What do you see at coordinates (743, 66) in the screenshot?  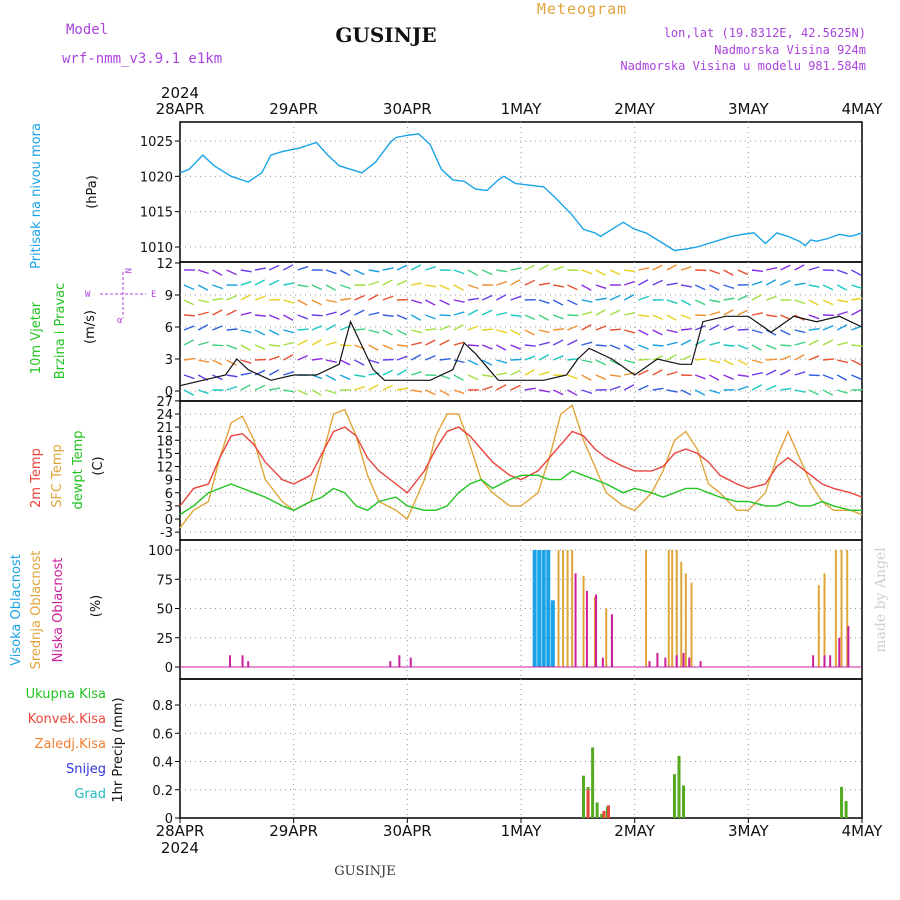 I see `model-elevation: Nadmorska Visina u modelu 981.584m` at bounding box center [743, 66].